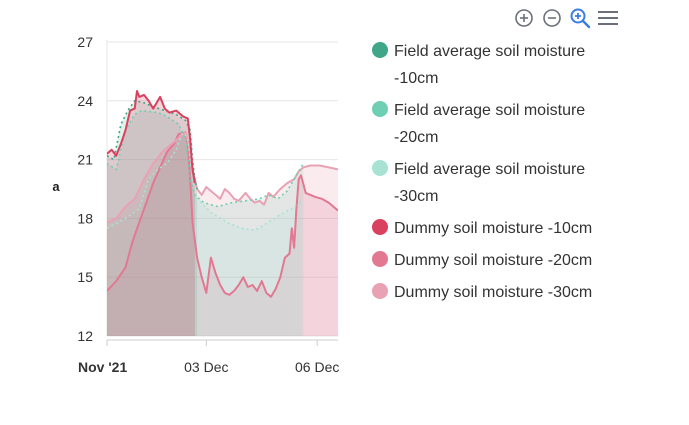 This screenshot has height=425, width=689. I want to click on x-tick-label: 06 Dec, so click(317, 367).